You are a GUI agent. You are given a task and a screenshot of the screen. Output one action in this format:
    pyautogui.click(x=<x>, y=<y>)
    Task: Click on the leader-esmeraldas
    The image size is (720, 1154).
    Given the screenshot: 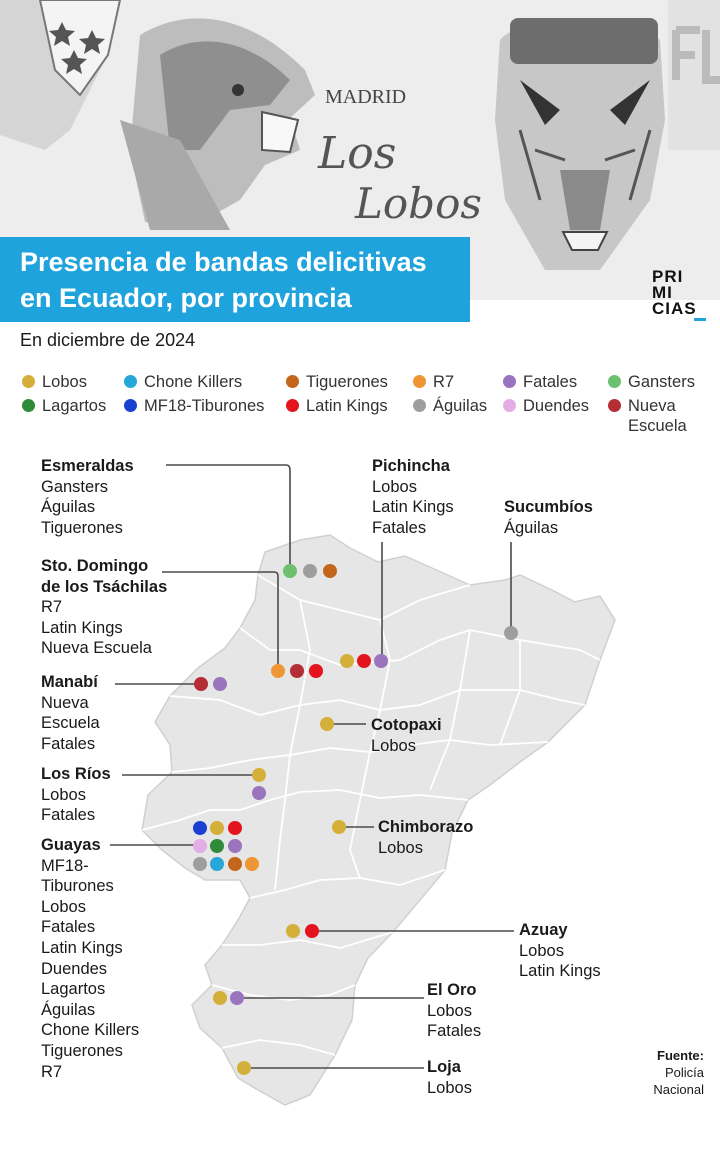 What is the action you would take?
    pyautogui.click(x=228, y=517)
    